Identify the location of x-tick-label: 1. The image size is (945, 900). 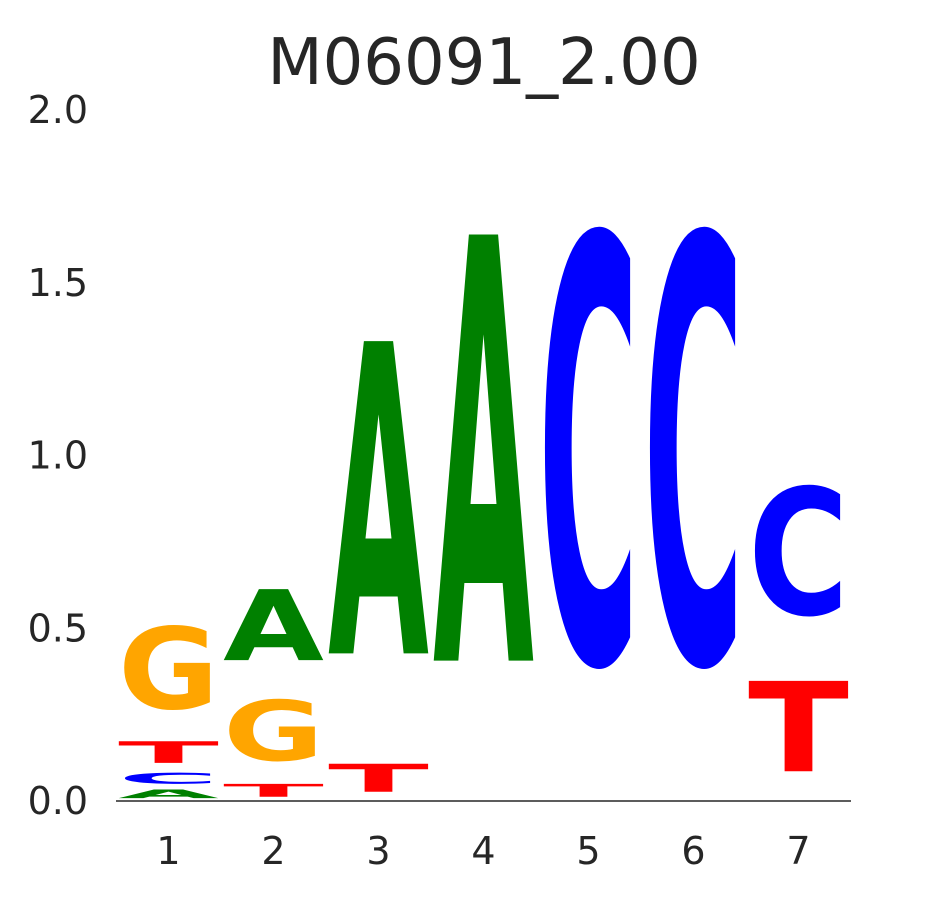
(168, 851).